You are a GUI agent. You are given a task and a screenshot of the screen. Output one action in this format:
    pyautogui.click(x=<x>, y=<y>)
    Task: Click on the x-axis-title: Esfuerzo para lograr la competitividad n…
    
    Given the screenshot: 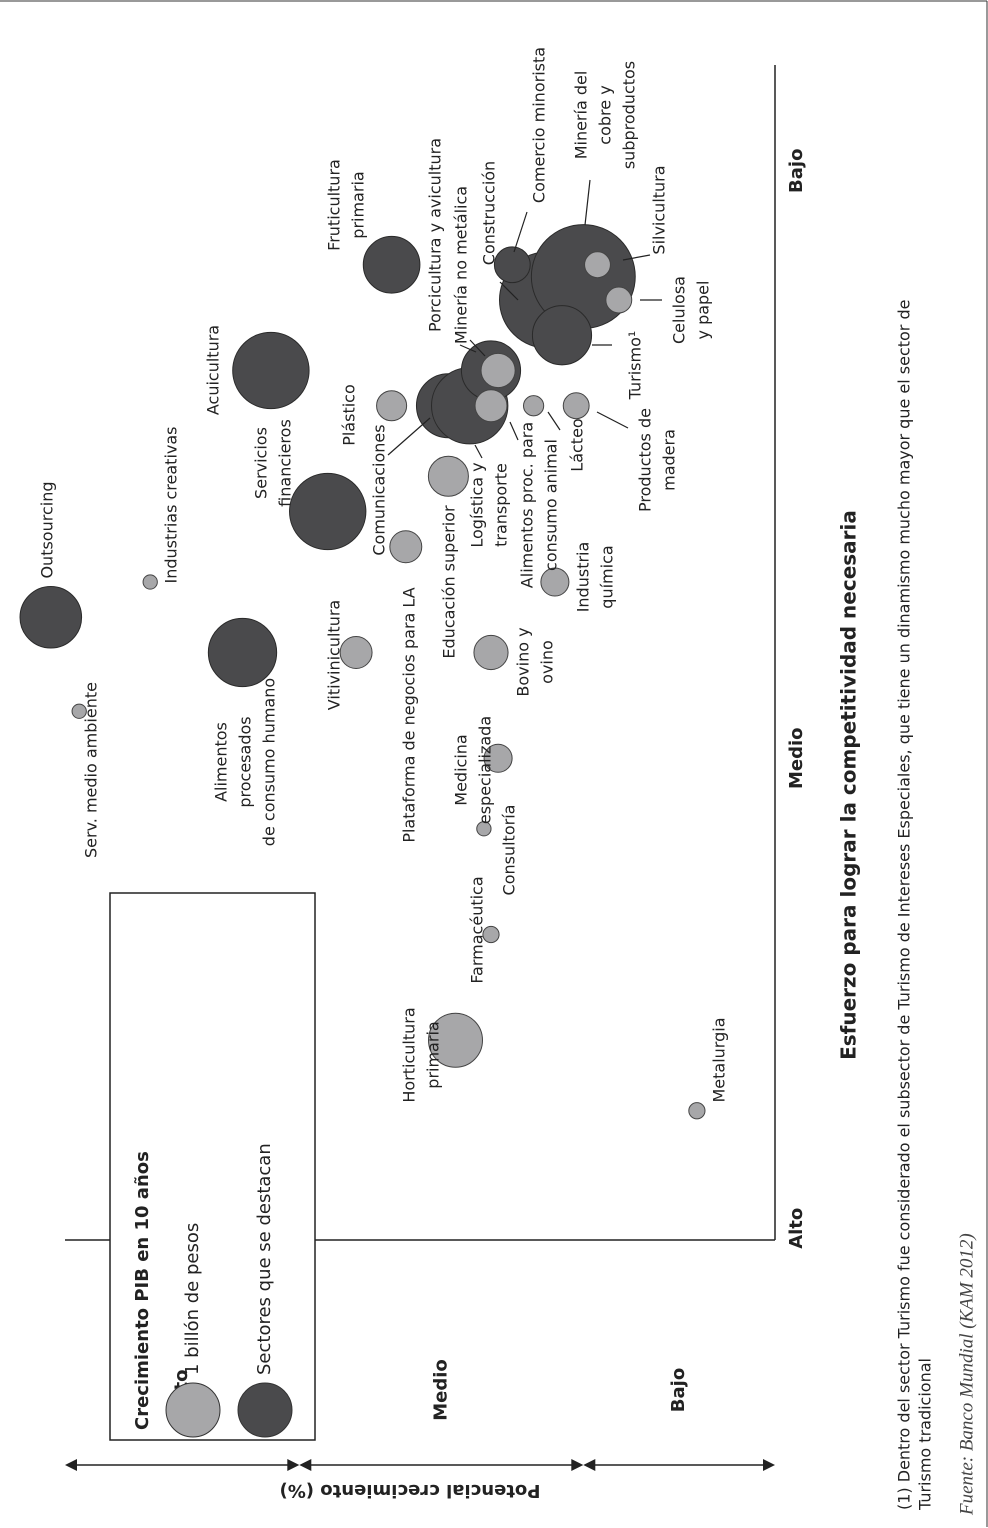 What is the action you would take?
    pyautogui.click(x=849, y=785)
    